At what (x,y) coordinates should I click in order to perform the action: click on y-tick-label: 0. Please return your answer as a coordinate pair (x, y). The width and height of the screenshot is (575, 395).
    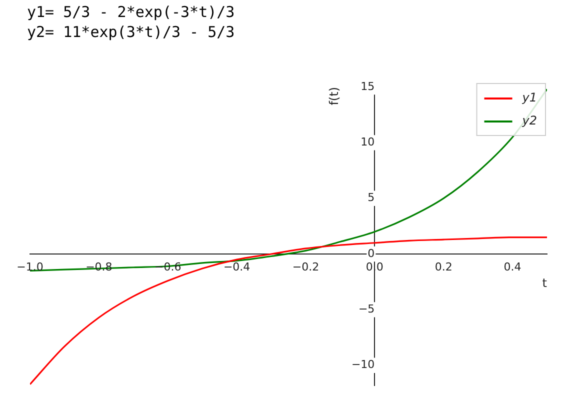
    Looking at the image, I should click on (371, 253).